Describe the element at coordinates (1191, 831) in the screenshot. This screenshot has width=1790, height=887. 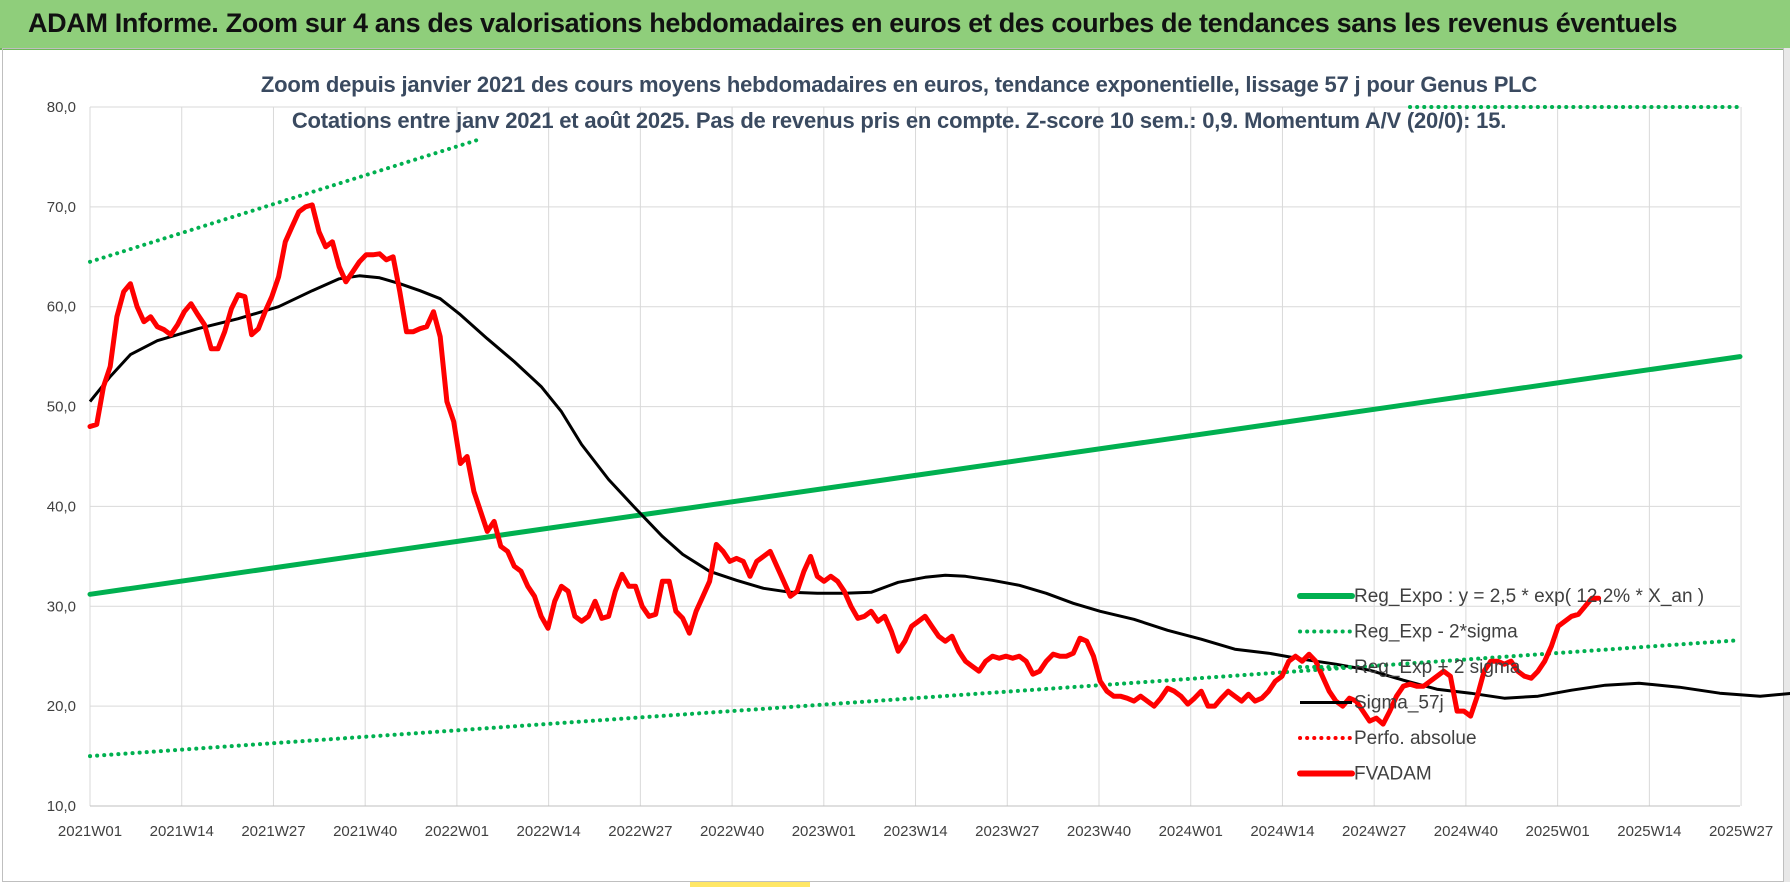
I see `x-tick-label: 2024W01` at that location.